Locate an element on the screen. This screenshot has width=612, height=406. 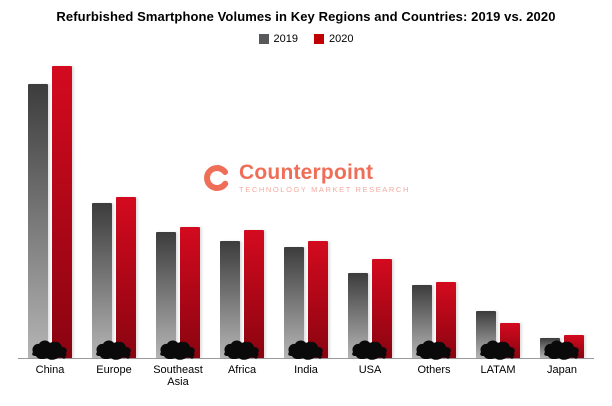
bar-2019-india is located at coordinates (294, 302).